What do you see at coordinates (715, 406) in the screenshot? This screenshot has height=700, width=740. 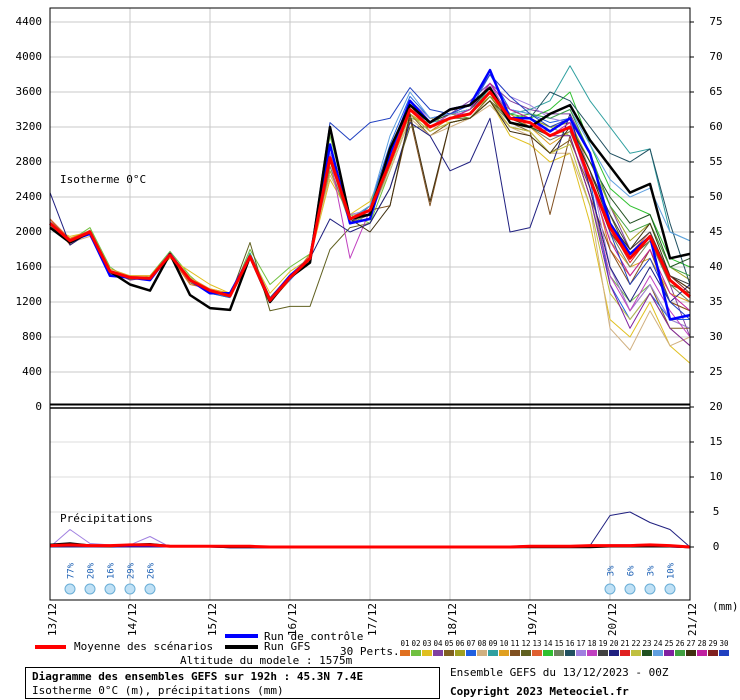 I see `y2-tick-label: 20` at bounding box center [715, 406].